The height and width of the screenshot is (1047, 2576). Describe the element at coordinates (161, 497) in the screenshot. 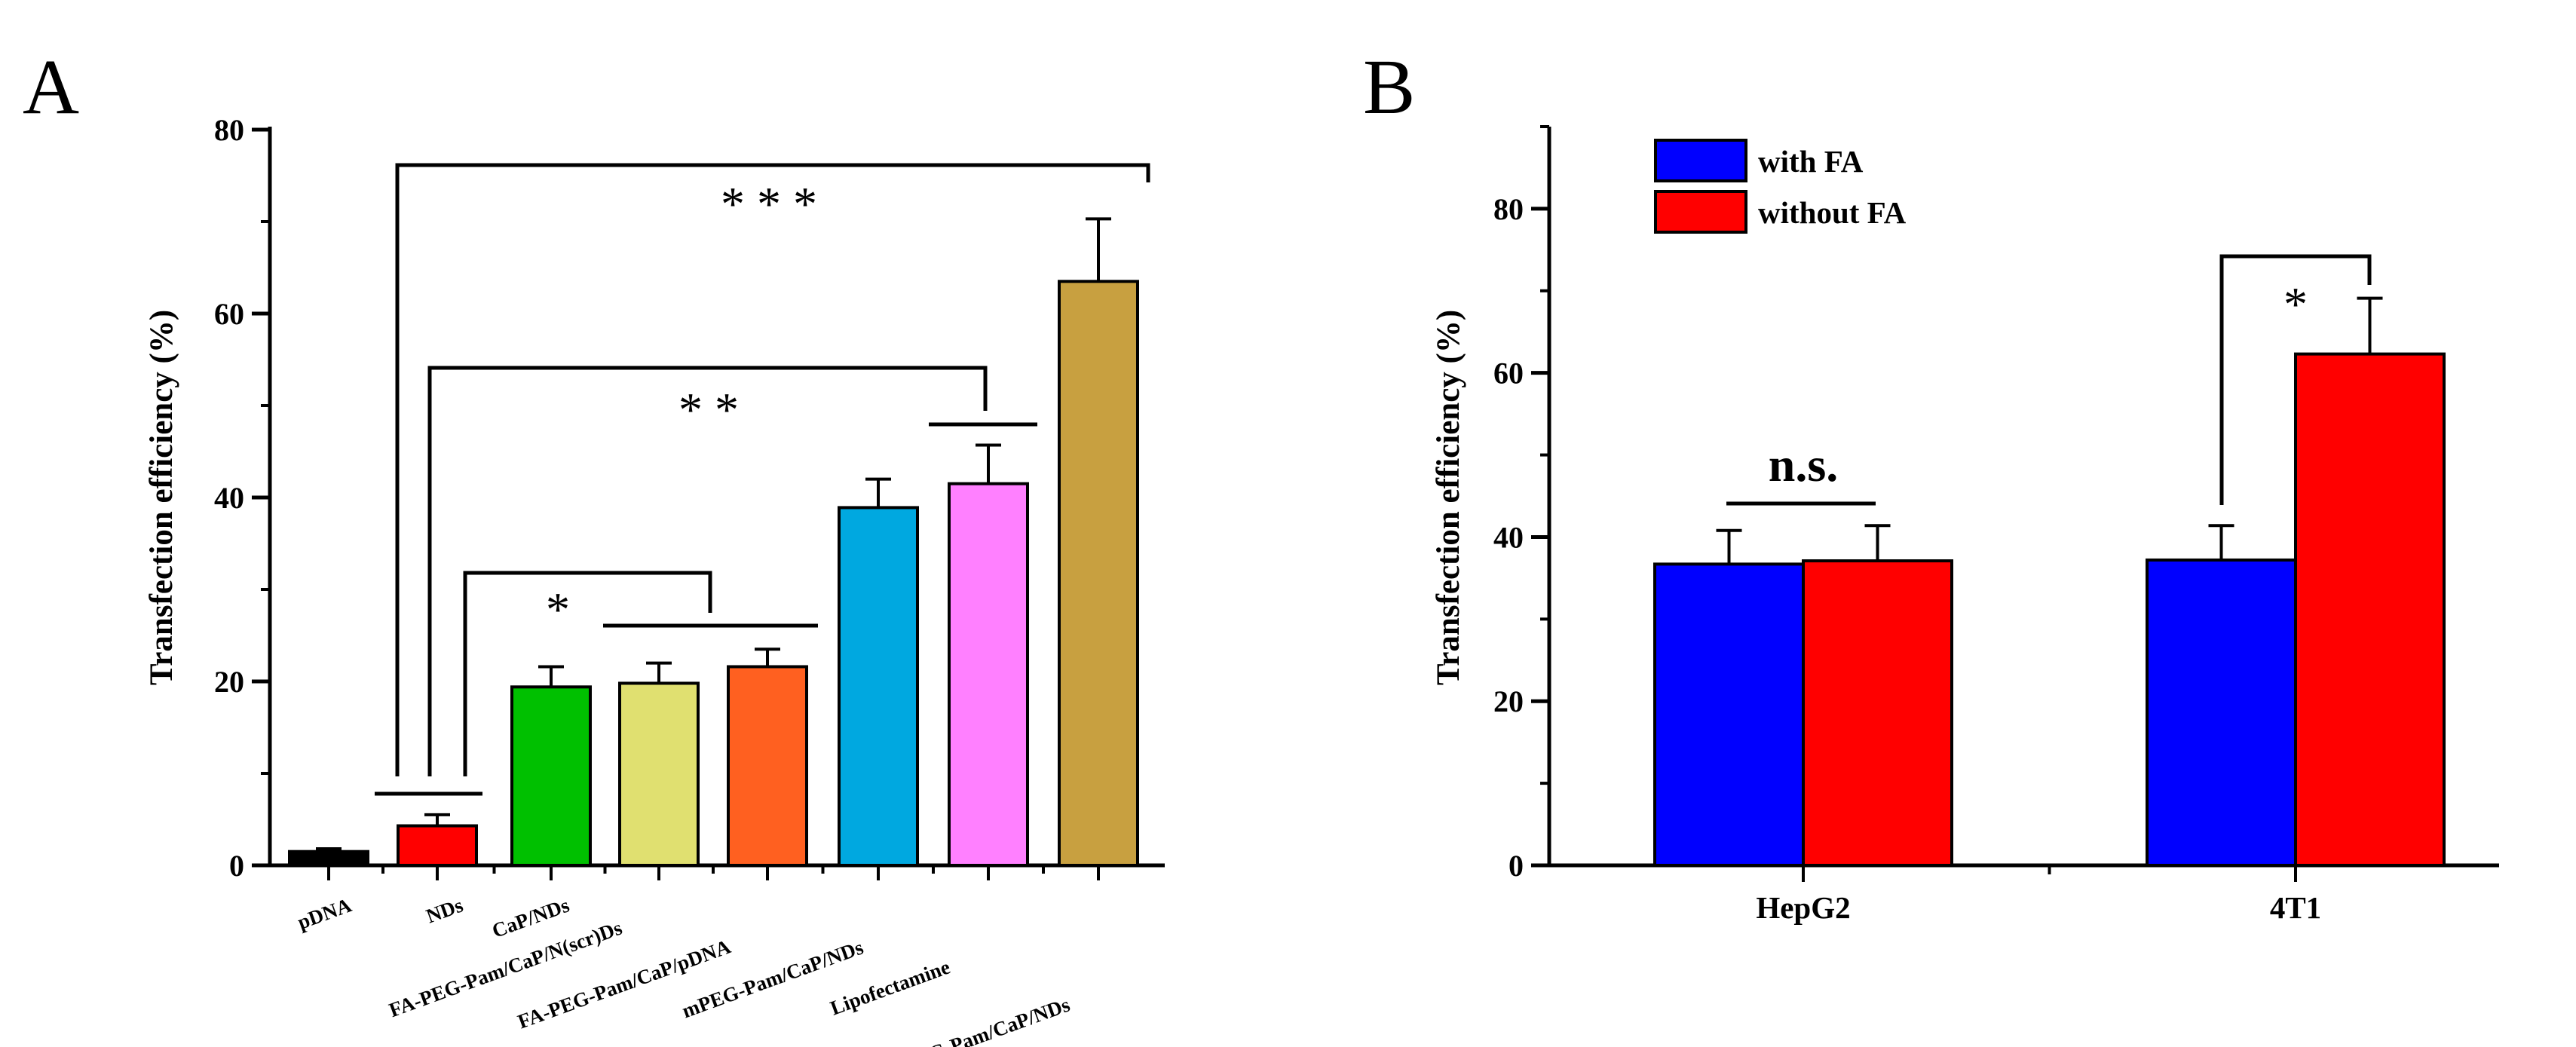

I see `panel-a-y-label: Transfection efficiency (%)` at that location.